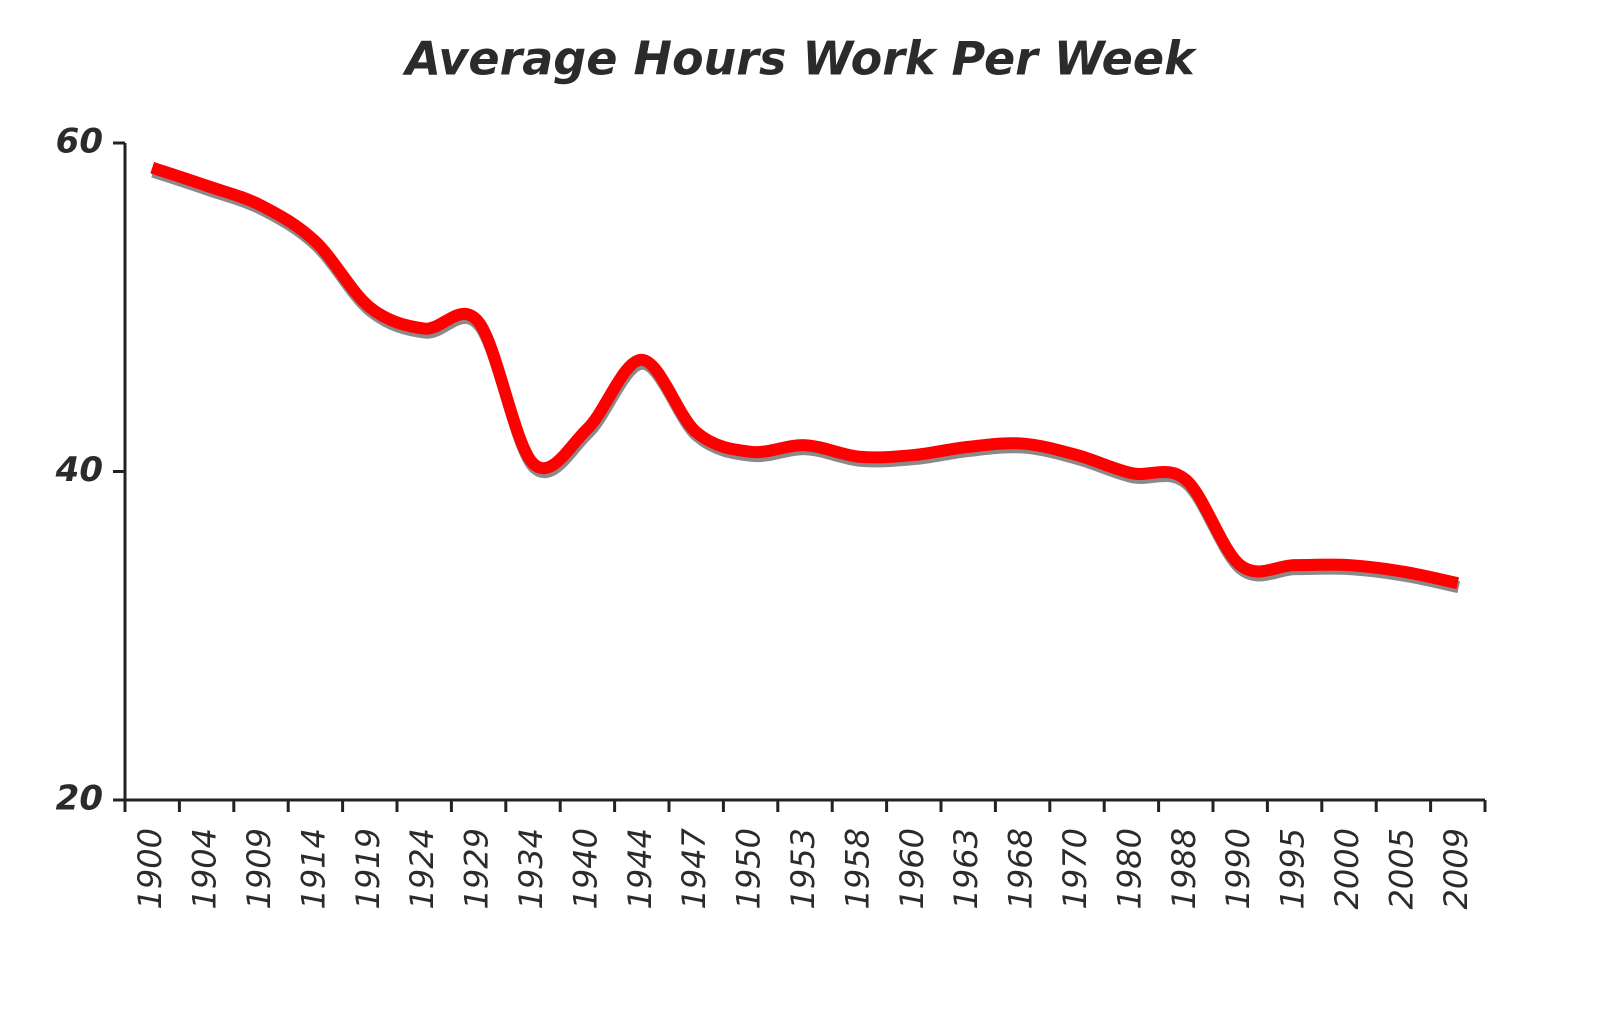 This screenshot has width=1600, height=1016. What do you see at coordinates (313, 868) in the screenshot?
I see `x-tick-label: 1914` at bounding box center [313, 868].